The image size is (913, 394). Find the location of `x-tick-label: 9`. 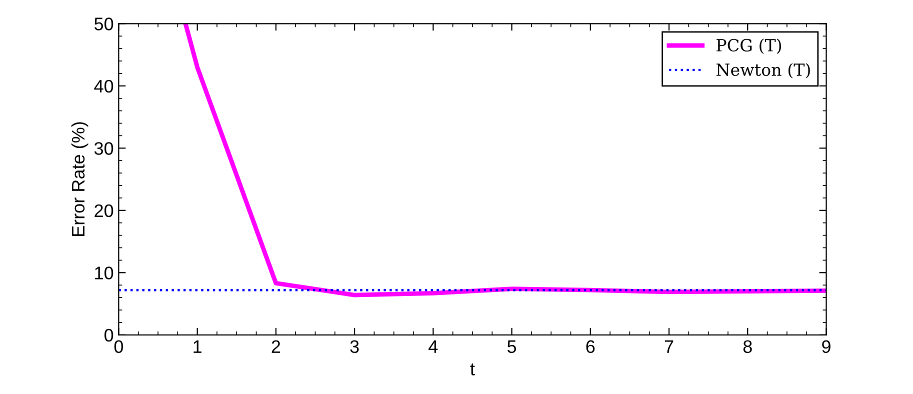

x-tick-label: 9 is located at coordinates (826, 347).